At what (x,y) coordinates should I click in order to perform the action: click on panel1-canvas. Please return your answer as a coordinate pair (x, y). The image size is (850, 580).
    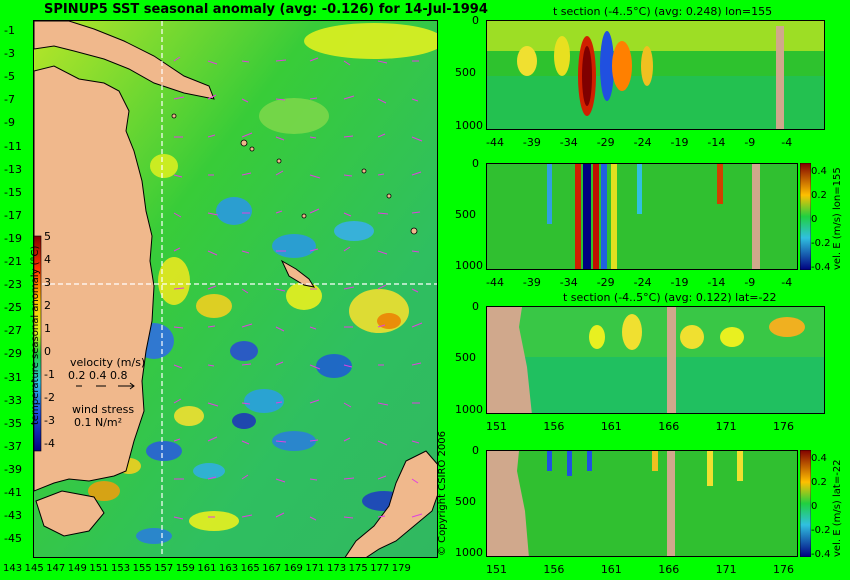
    Looking at the image, I should click on (655, 75).